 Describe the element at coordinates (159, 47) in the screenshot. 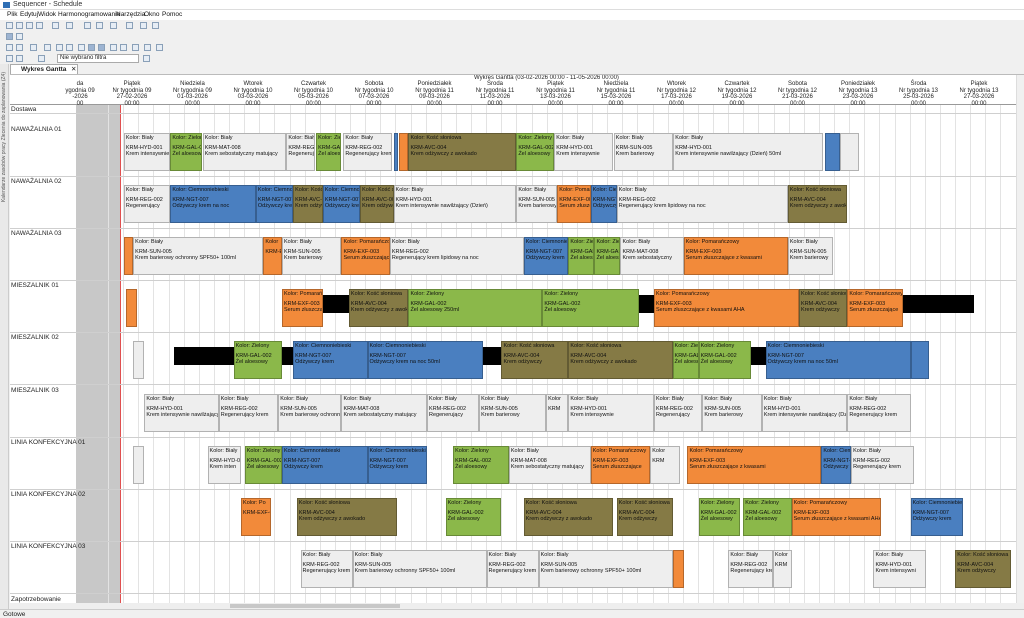

I see `close-view-icon` at that location.